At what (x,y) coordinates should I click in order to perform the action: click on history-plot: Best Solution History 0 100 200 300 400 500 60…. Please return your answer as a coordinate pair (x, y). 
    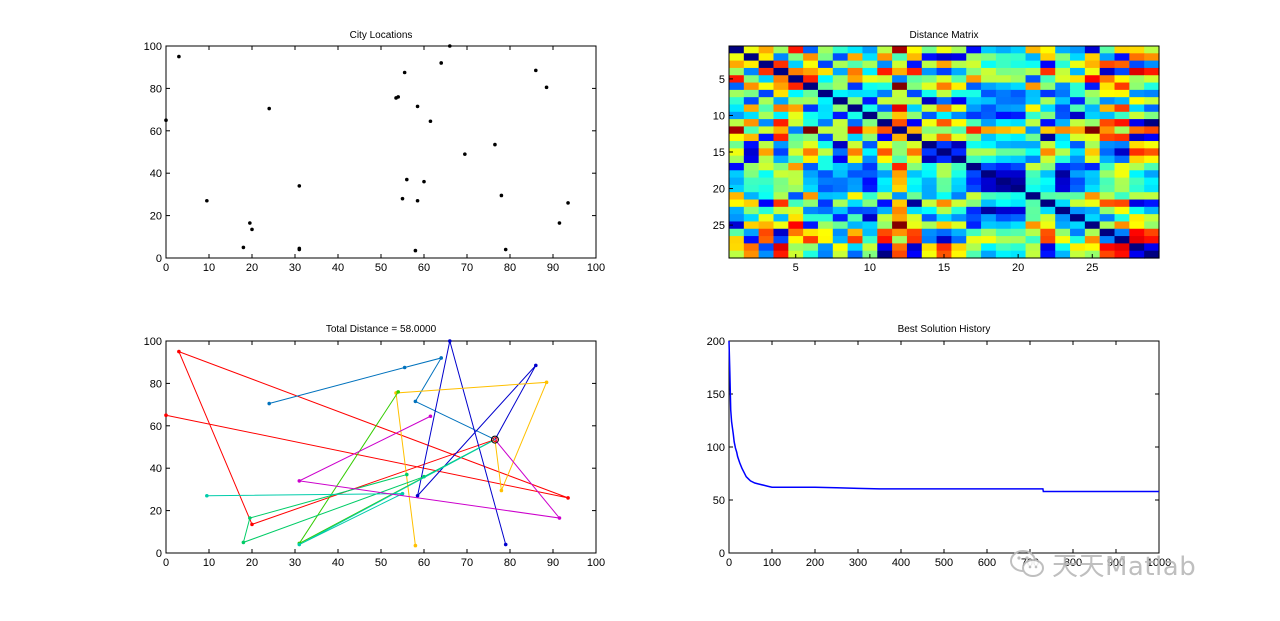
    Looking at the image, I should click on (939, 446).